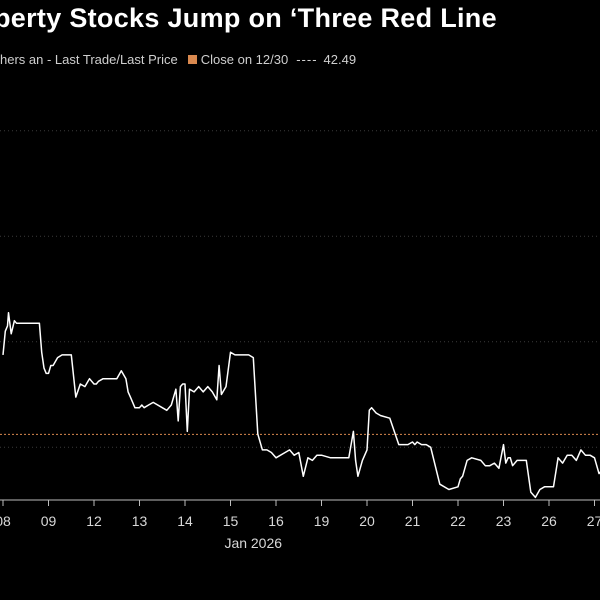 The width and height of the screenshot is (600, 600). Describe the element at coordinates (307, 59) in the screenshot. I see `legend-close-dash: ----` at that location.